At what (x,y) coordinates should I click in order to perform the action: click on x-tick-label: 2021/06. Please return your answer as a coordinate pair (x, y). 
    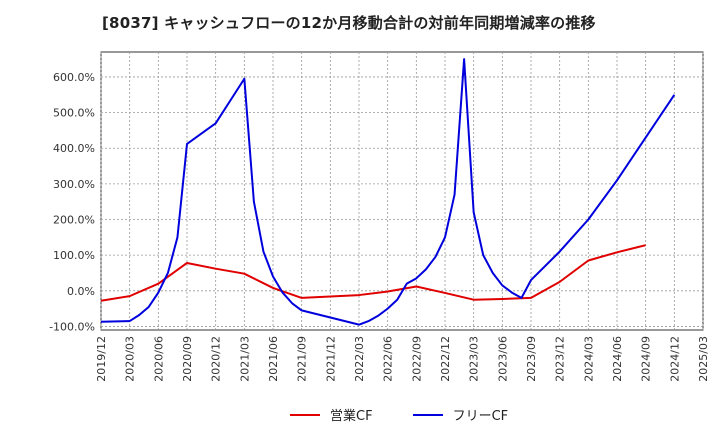
    Looking at the image, I should click on (273, 359).